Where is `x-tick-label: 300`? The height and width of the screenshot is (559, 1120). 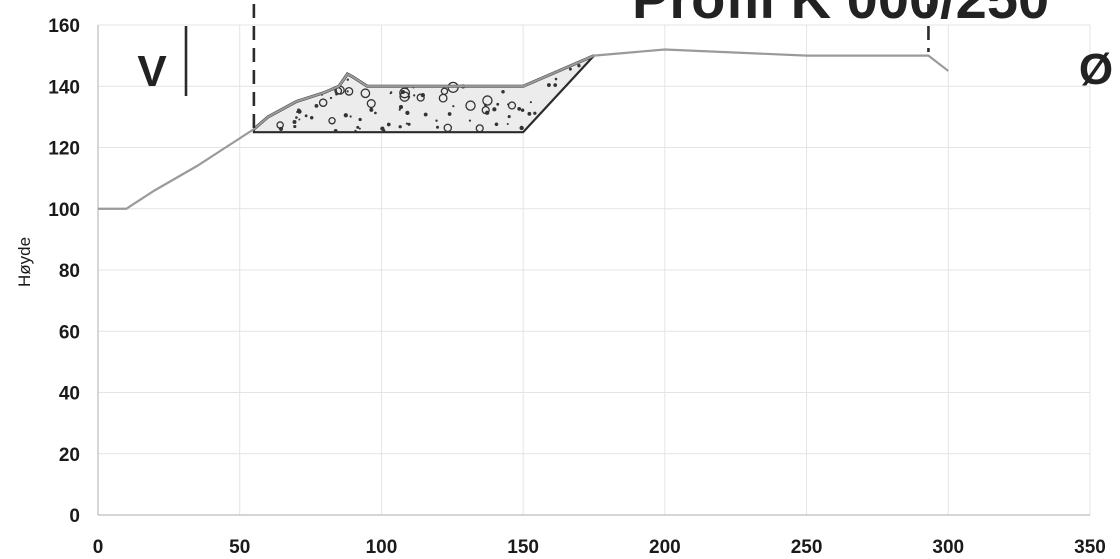 x-tick-label: 300 is located at coordinates (948, 547).